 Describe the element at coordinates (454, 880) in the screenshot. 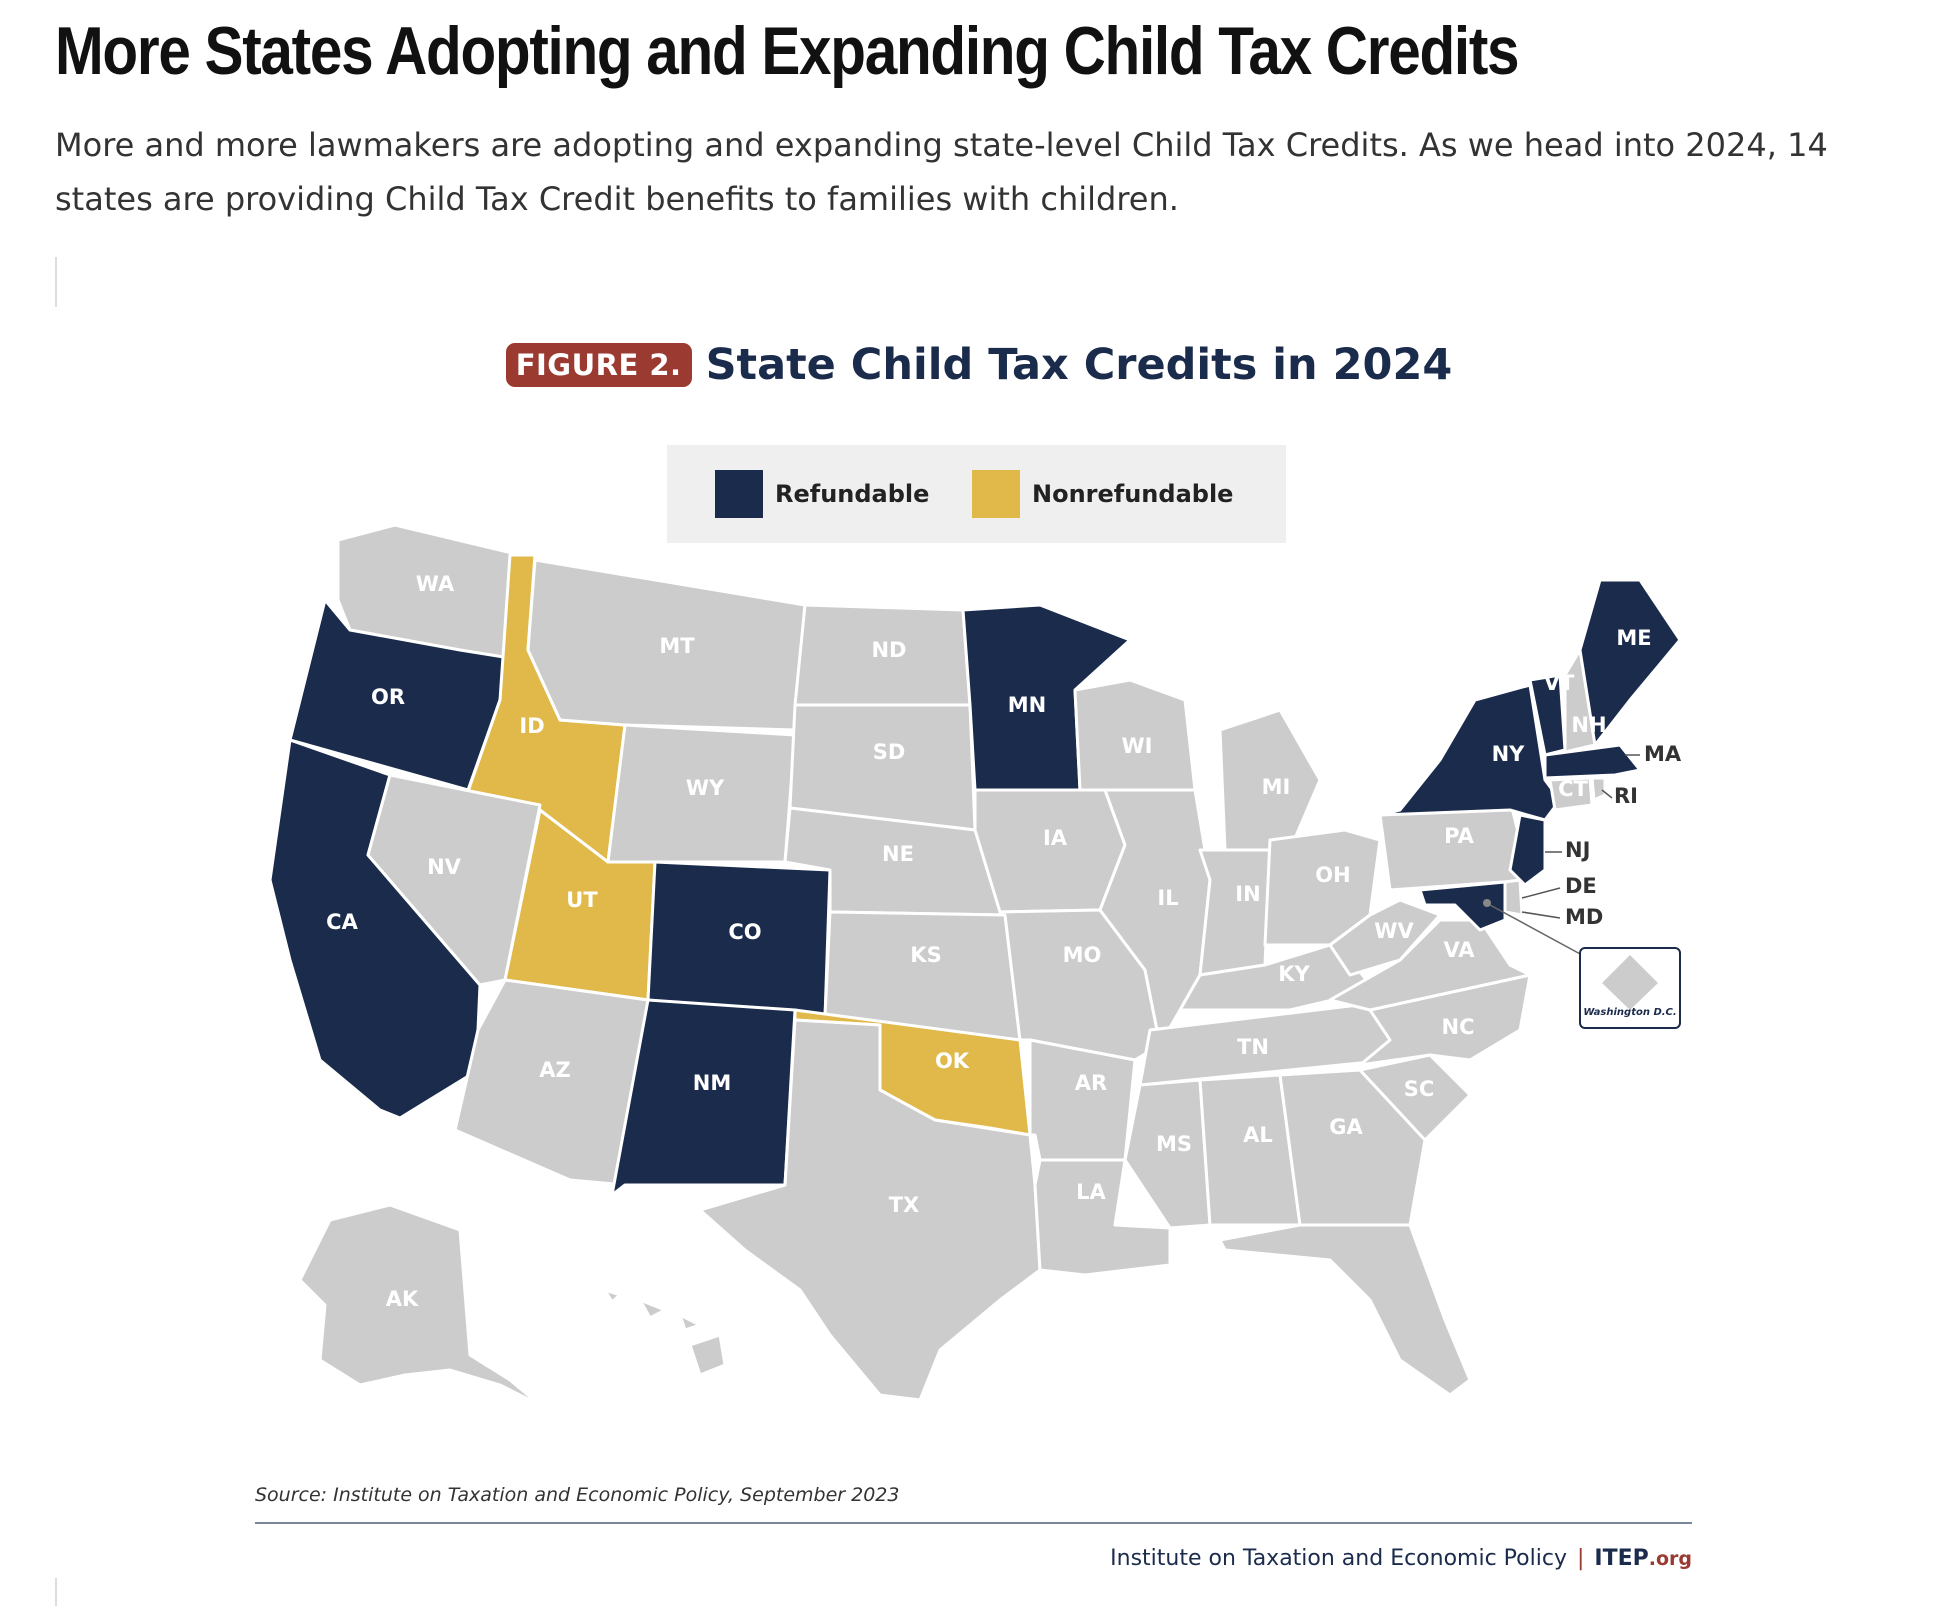

I see `state-nv` at that location.